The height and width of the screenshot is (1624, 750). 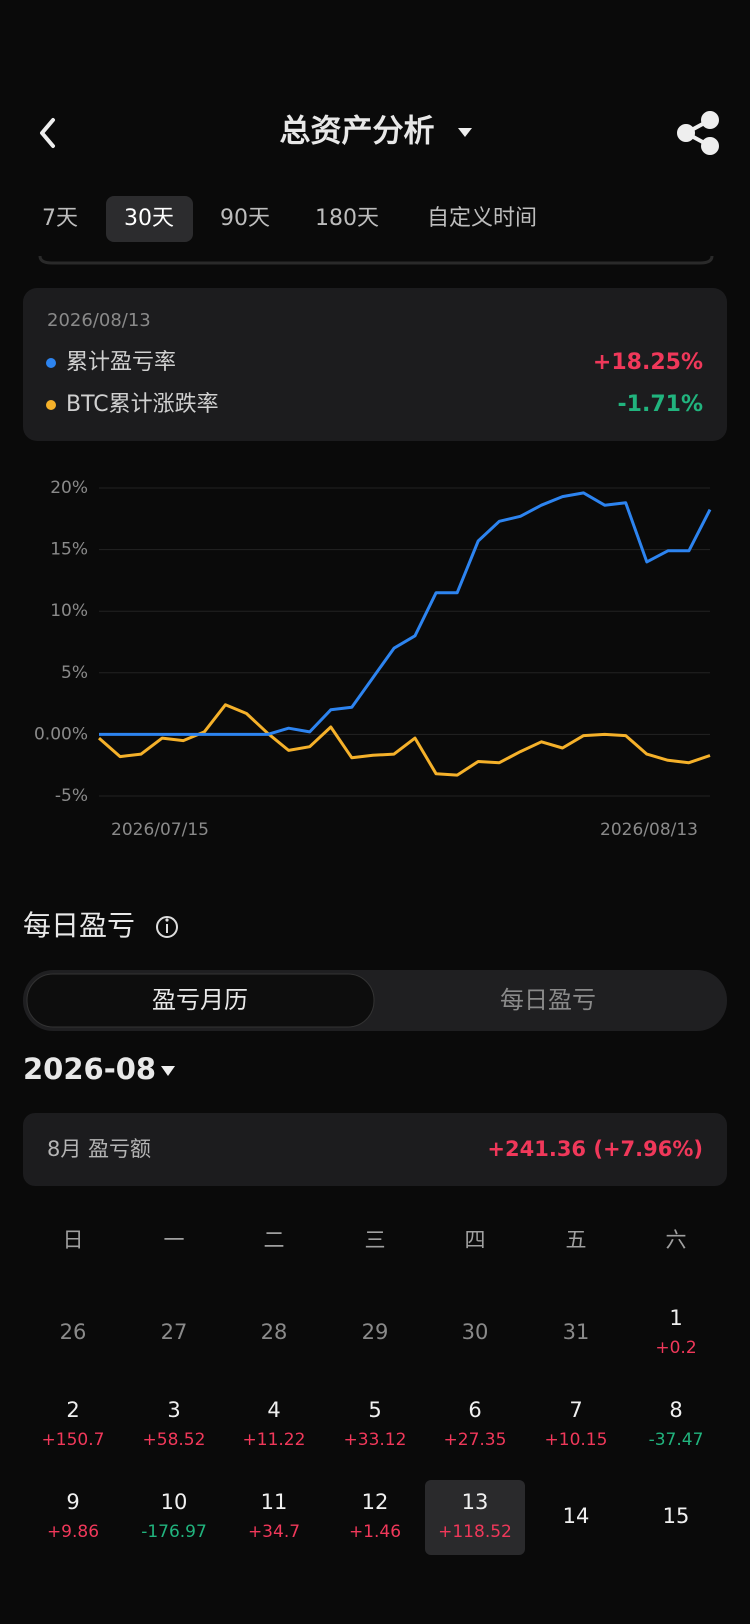 What do you see at coordinates (575, 1410) in the screenshot?
I see `day-number: 7` at bounding box center [575, 1410].